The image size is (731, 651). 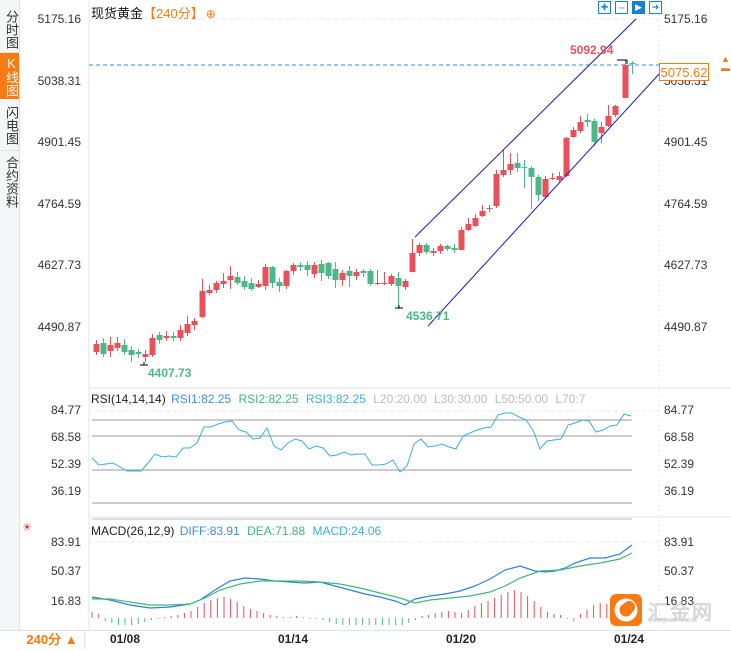 I want to click on period-label: 【240分】, so click(x=173, y=13).